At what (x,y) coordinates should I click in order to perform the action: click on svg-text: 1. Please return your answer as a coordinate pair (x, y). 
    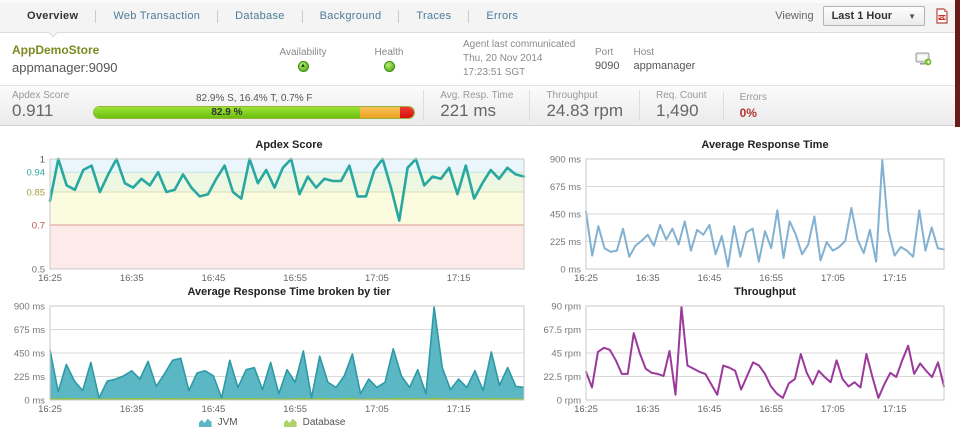
    Looking at the image, I should click on (42, 160).